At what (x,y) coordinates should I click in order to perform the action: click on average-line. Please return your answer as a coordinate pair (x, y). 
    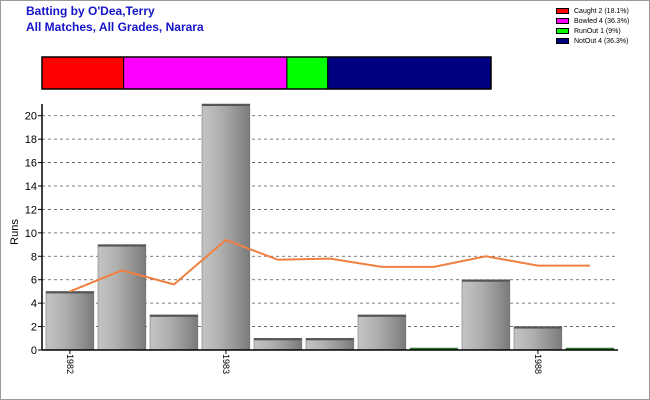
    Looking at the image, I should click on (329, 265).